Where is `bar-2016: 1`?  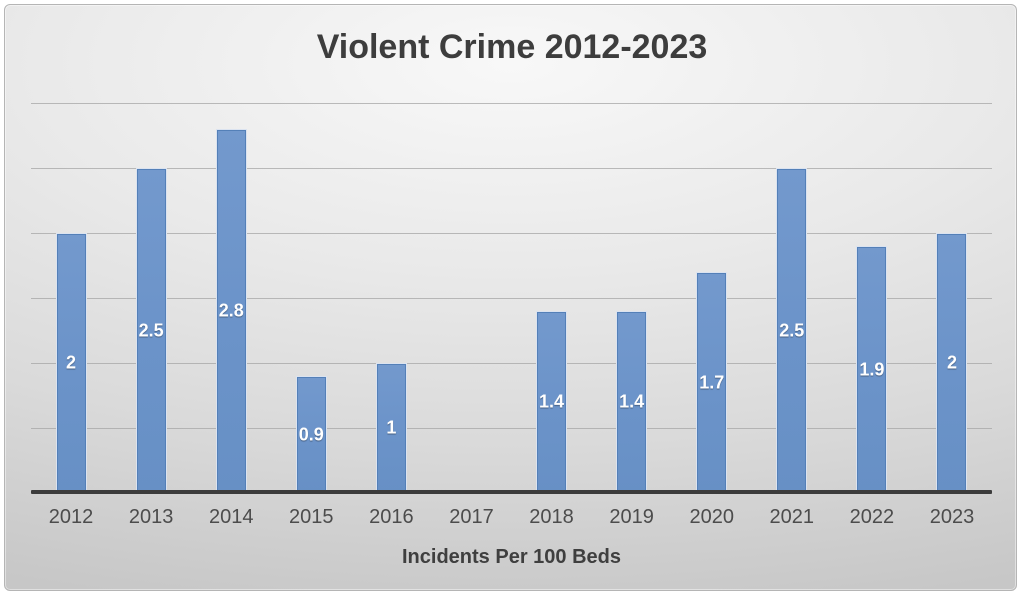
bar-2016: 1 is located at coordinates (391, 428).